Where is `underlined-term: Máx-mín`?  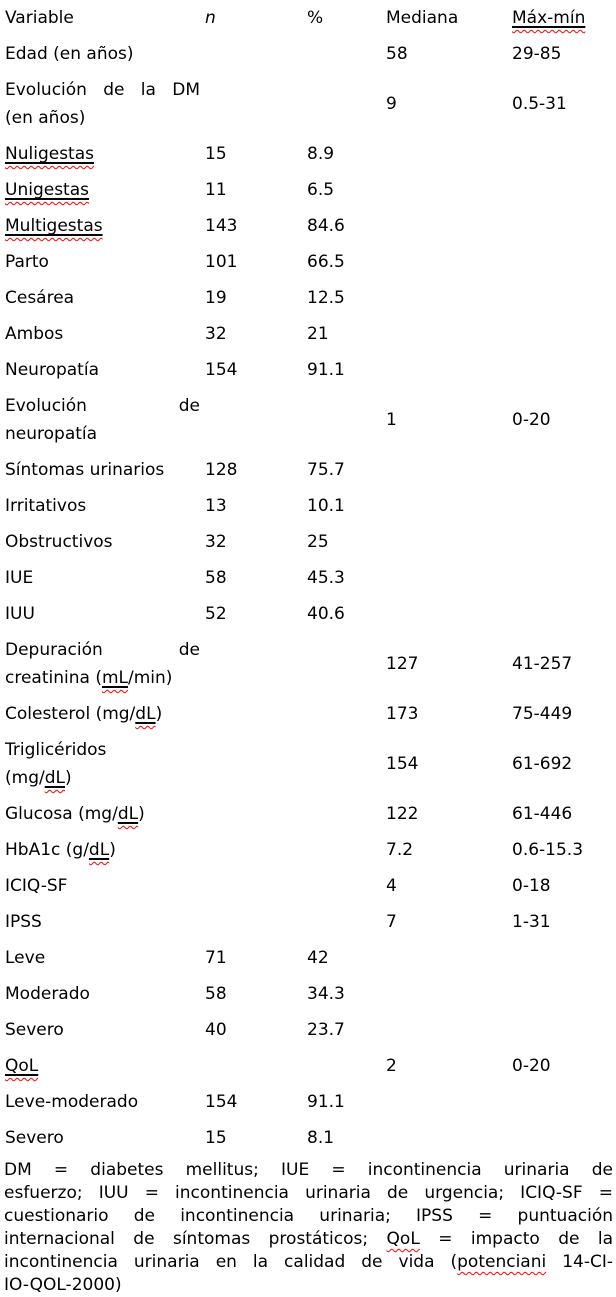
underlined-term: Máx-mín is located at coordinates (548, 18).